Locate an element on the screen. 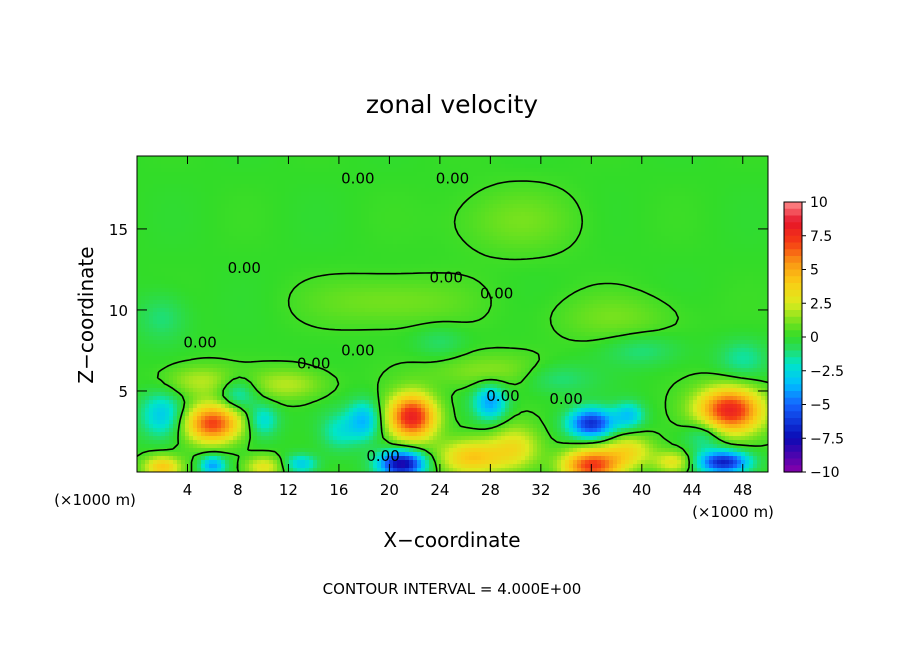 The height and width of the screenshot is (654, 904). x-tick-label: 40 is located at coordinates (641, 490).